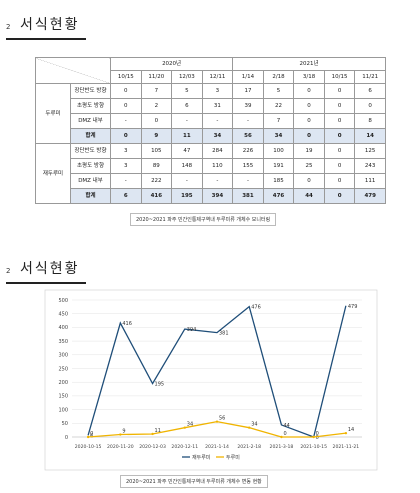 Image resolution: width=420 pixels, height=493 pixels. Describe the element at coordinates (90, 91) in the screenshot. I see `row-label: 장단반도 방향` at that location.